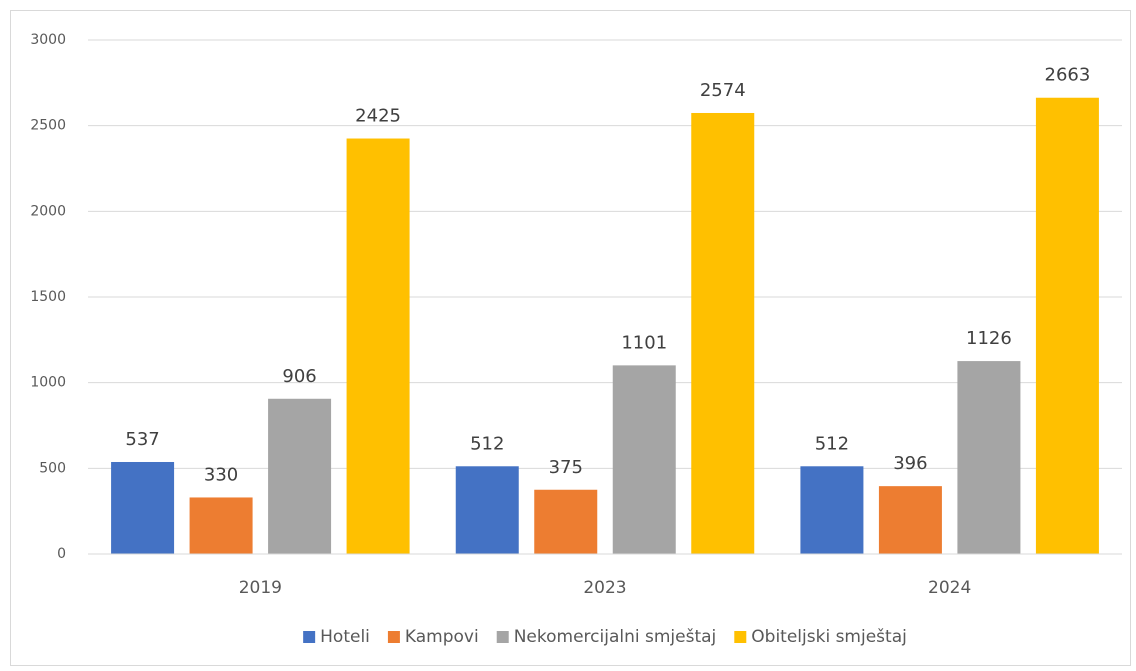 This screenshot has width=1136, height=671. I want to click on y-tick-label: 2500, so click(48, 126).